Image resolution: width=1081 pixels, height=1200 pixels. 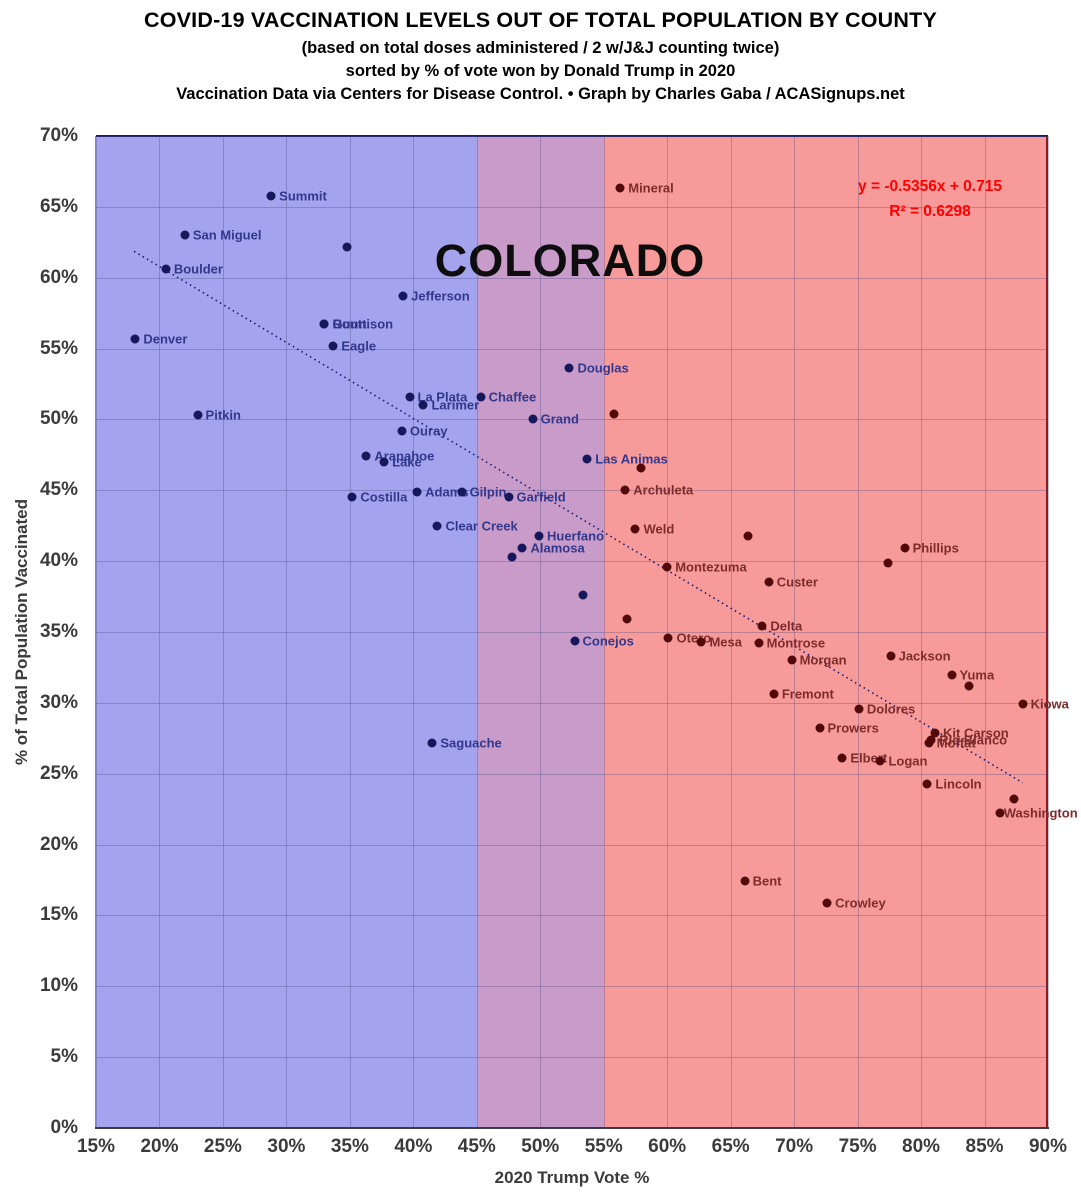 I want to click on x-tick-label: 15%, so click(x=96, y=1146).